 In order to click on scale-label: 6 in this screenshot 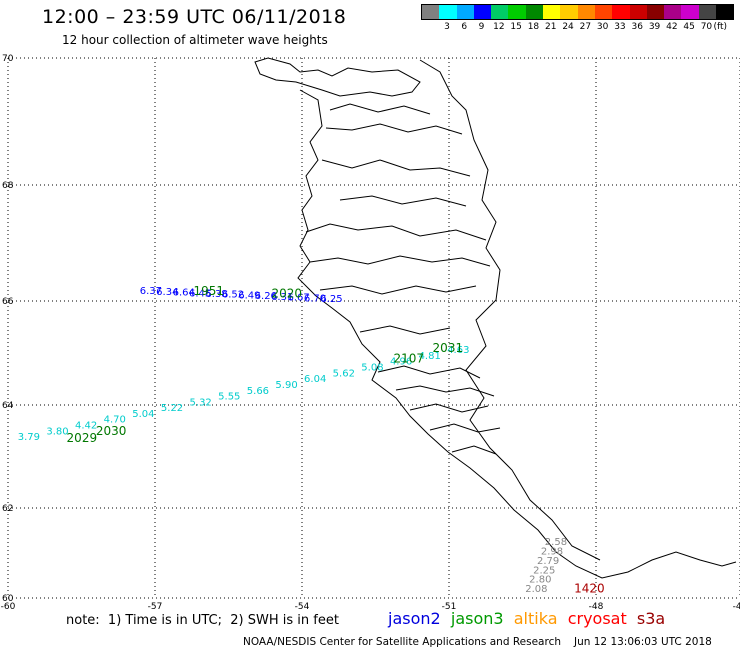, I will do `click(464, 27)`.